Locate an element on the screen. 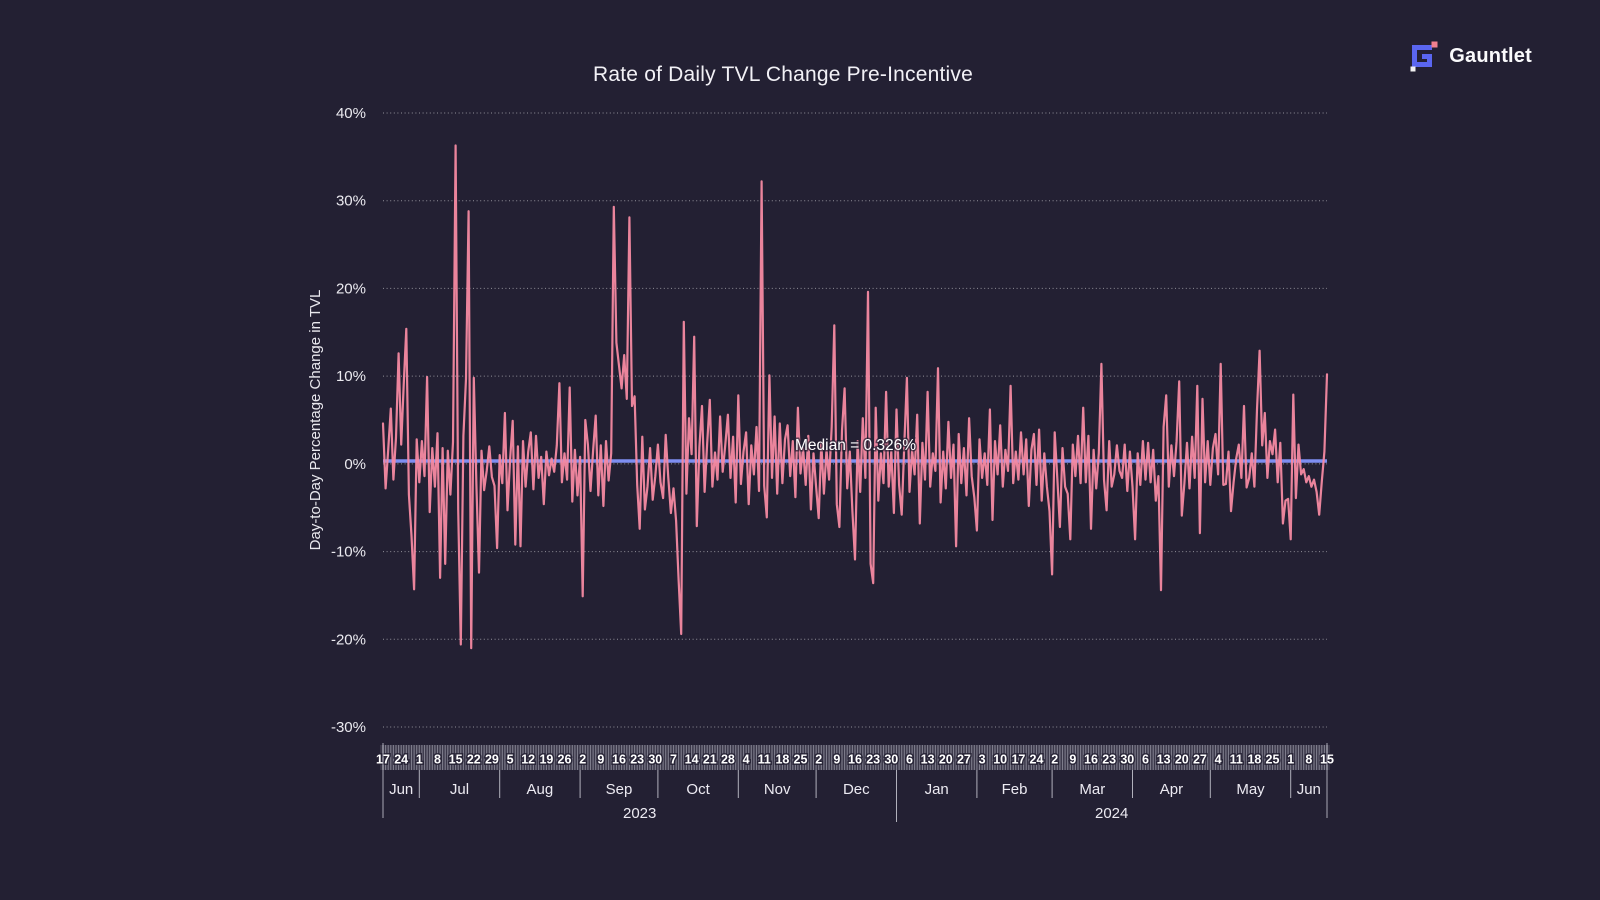  day-tick-label: 15 is located at coordinates (456, 760).